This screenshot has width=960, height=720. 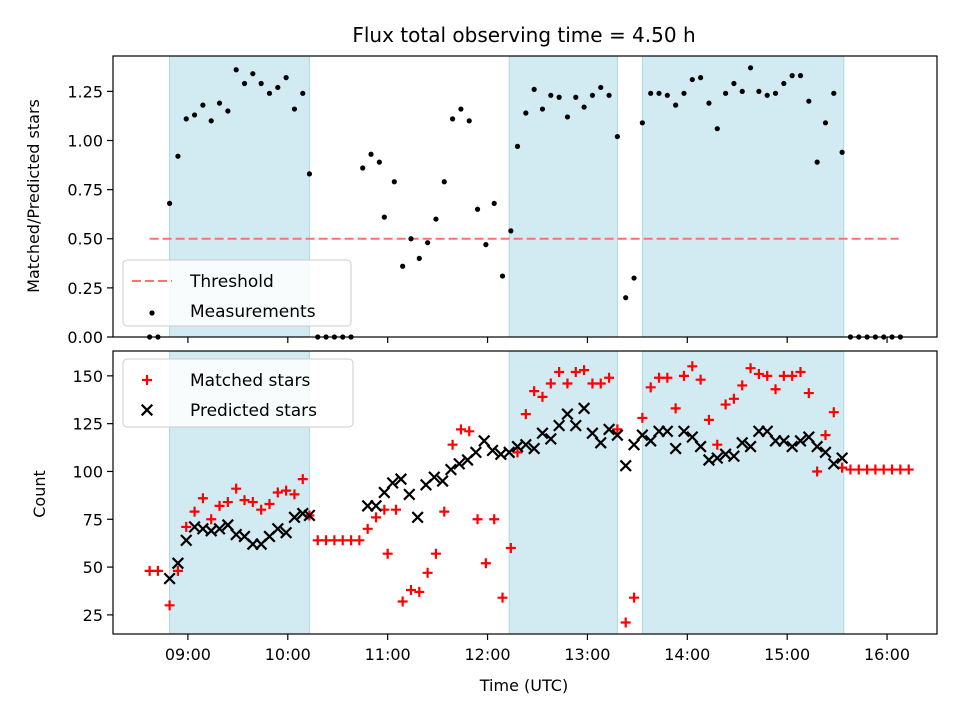 What do you see at coordinates (87, 376) in the screenshot?
I see `y-tick-label: 150` at bounding box center [87, 376].